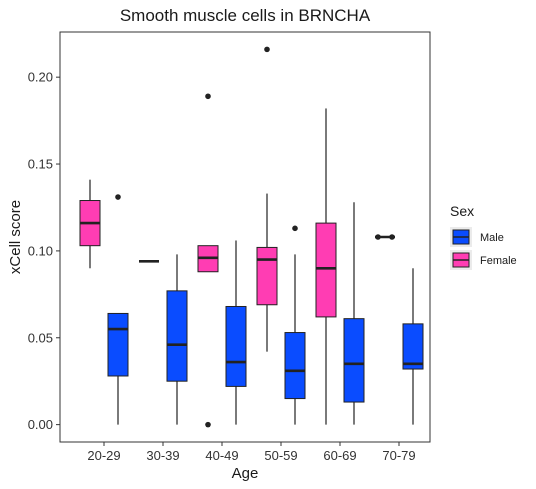 The image size is (536, 489). What do you see at coordinates (339, 455) in the screenshot?
I see `x-tick-label: 60-69` at bounding box center [339, 455].